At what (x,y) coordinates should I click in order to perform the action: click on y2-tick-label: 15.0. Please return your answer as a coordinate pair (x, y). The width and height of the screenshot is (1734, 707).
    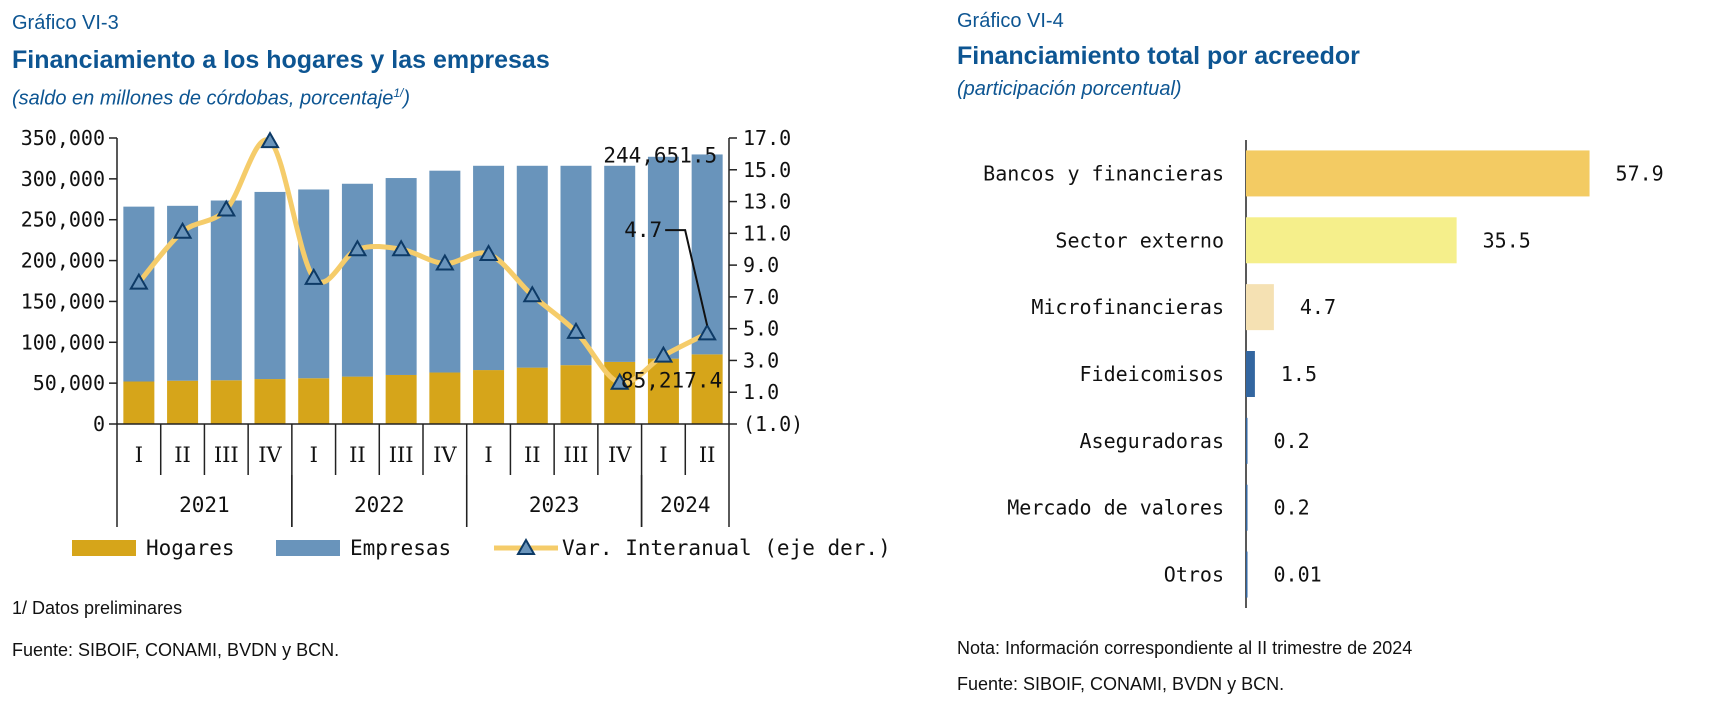
    Looking at the image, I should click on (767, 170).